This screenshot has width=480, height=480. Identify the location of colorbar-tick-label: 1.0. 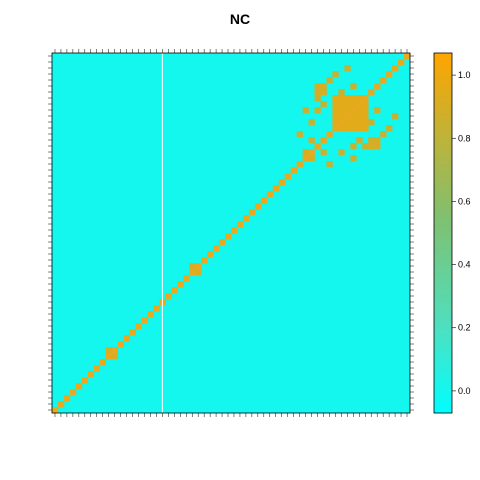
(464, 75).